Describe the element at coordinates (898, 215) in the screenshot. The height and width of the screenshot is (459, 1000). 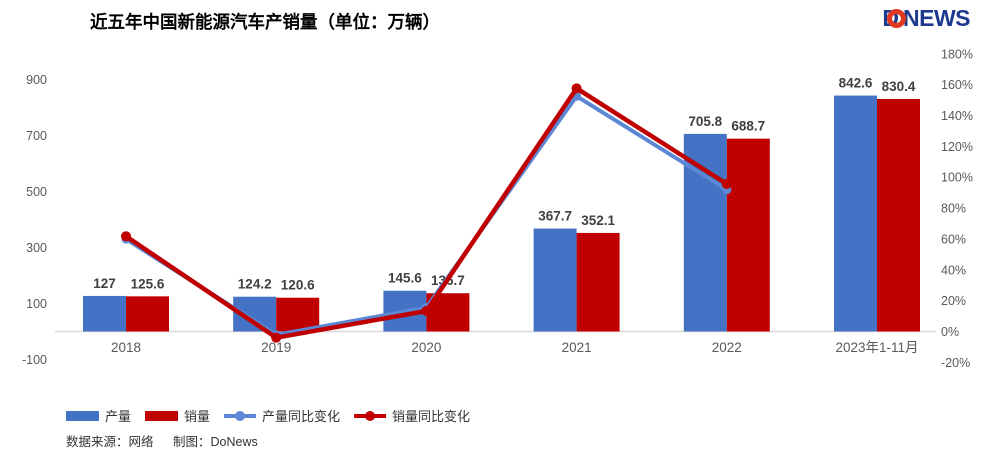
I see `bar-sales-2023年1-11月` at that location.